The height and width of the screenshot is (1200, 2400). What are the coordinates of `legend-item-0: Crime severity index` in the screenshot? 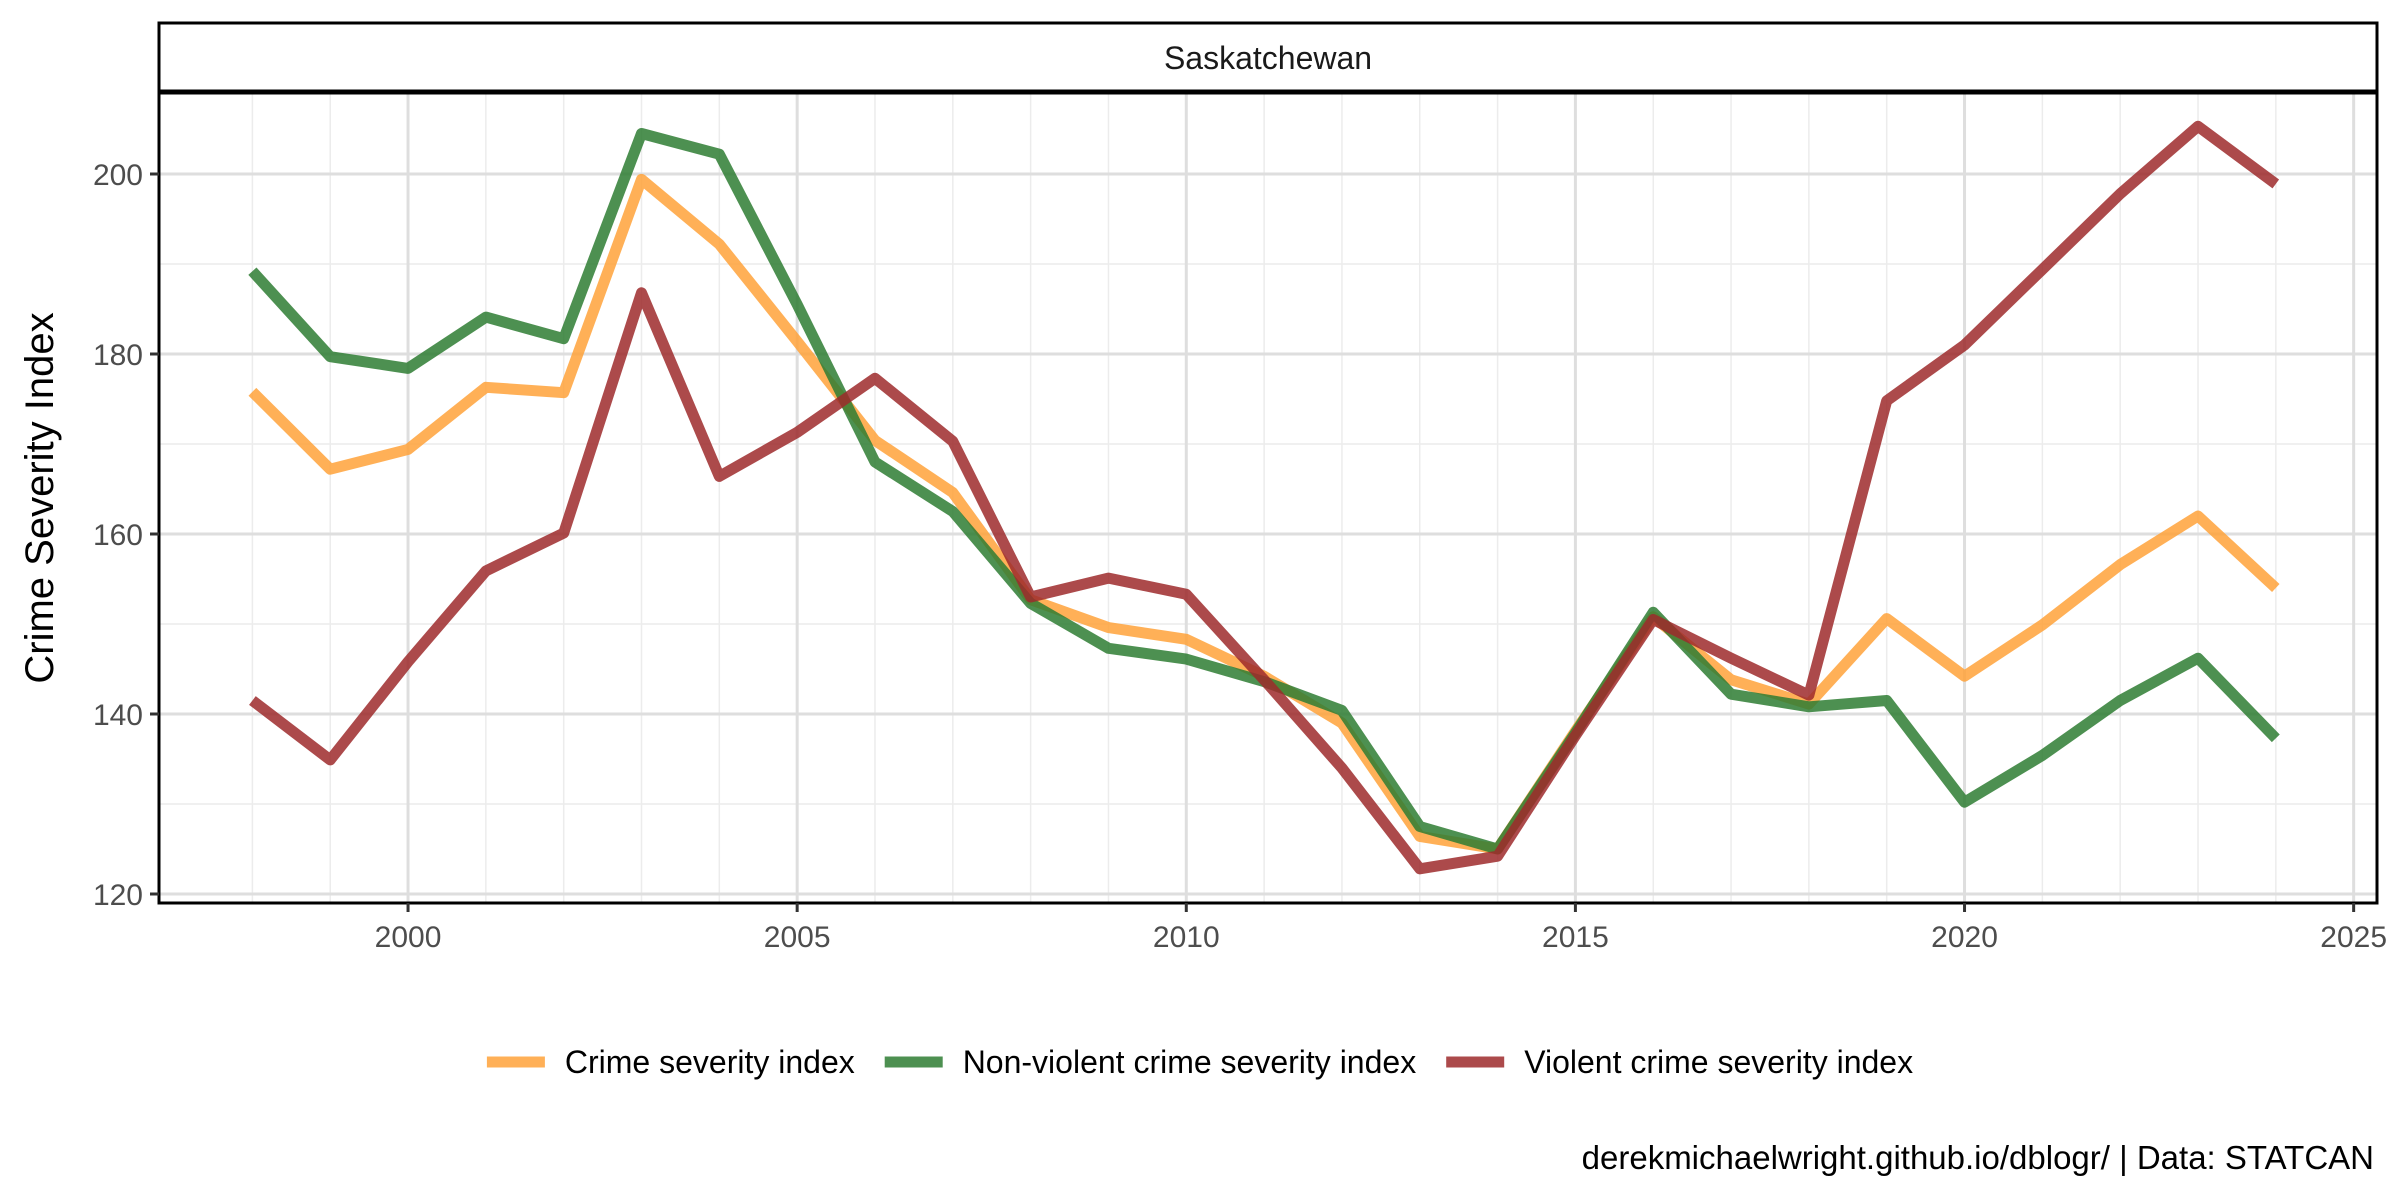 It's located at (670, 1062).